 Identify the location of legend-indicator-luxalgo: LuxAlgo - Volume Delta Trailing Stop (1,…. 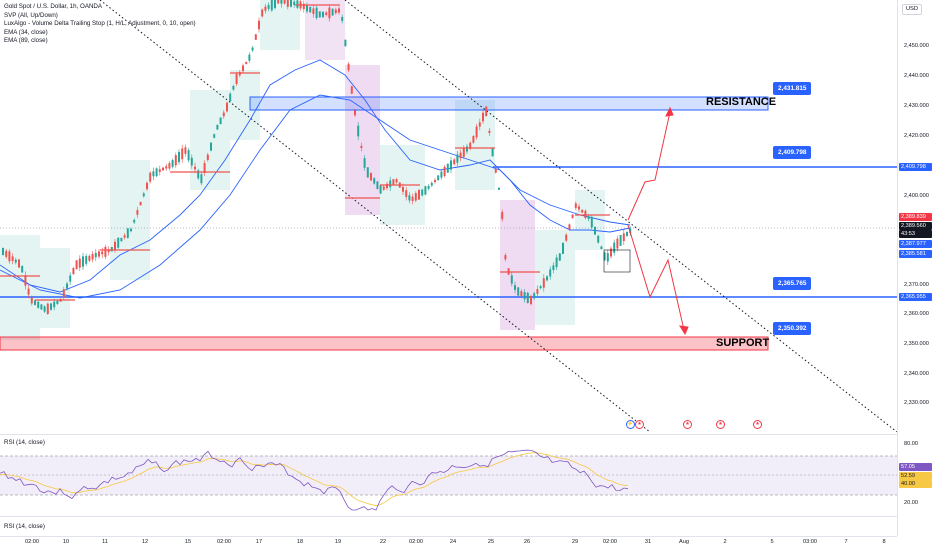
(100, 24).